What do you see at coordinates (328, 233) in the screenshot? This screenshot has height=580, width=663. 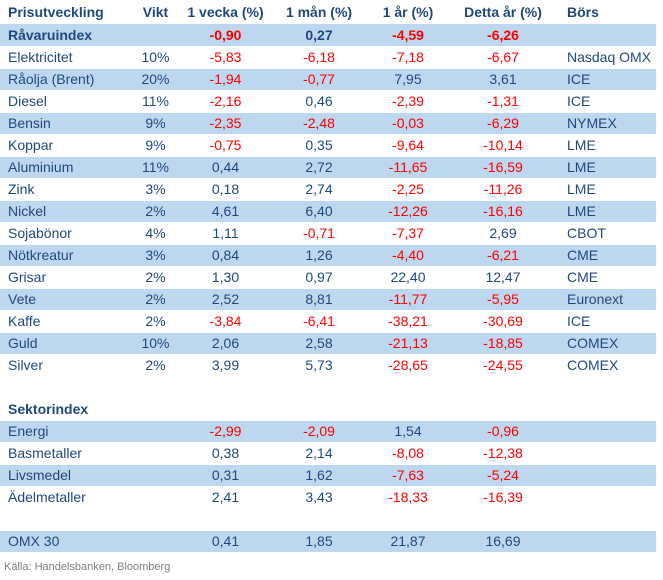 I see `table-row: Sojabönor 4% 1,11 -0,71 -7,37 2,69 CBOT` at bounding box center [328, 233].